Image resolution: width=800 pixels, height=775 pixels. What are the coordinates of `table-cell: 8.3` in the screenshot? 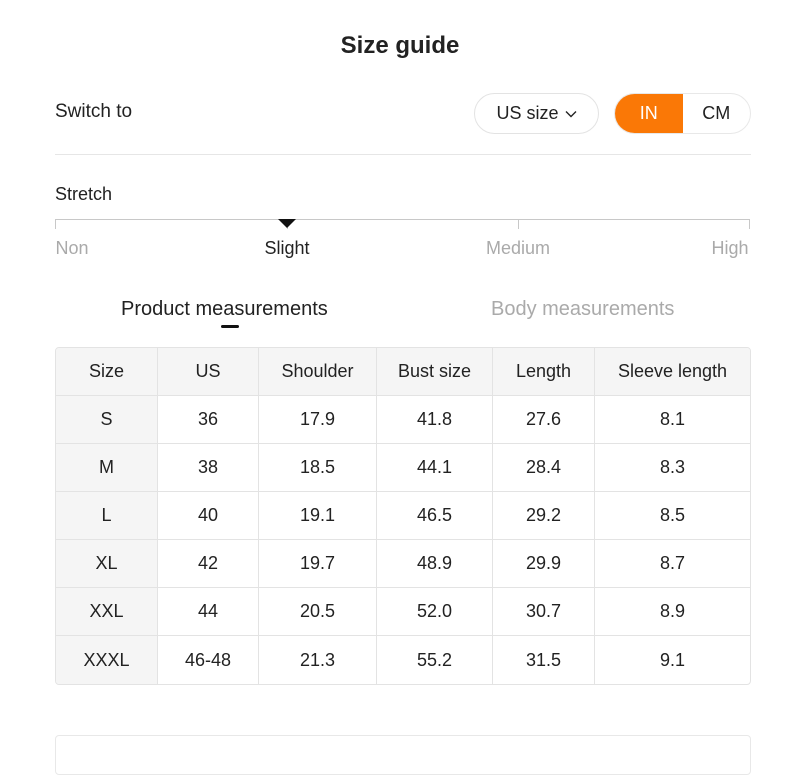 It's located at (672, 468).